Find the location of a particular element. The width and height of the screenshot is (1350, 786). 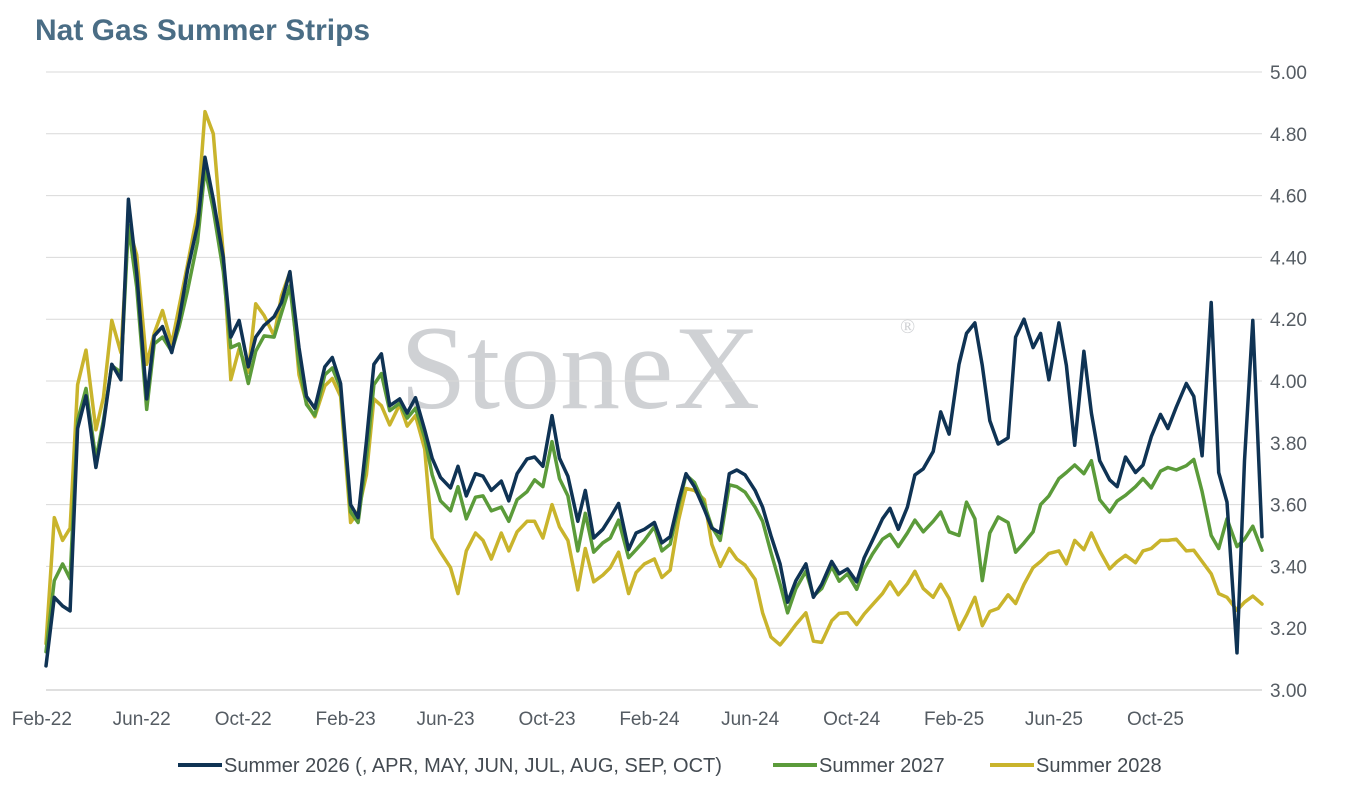

y-tick-label: 4.00 is located at coordinates (1288, 382).